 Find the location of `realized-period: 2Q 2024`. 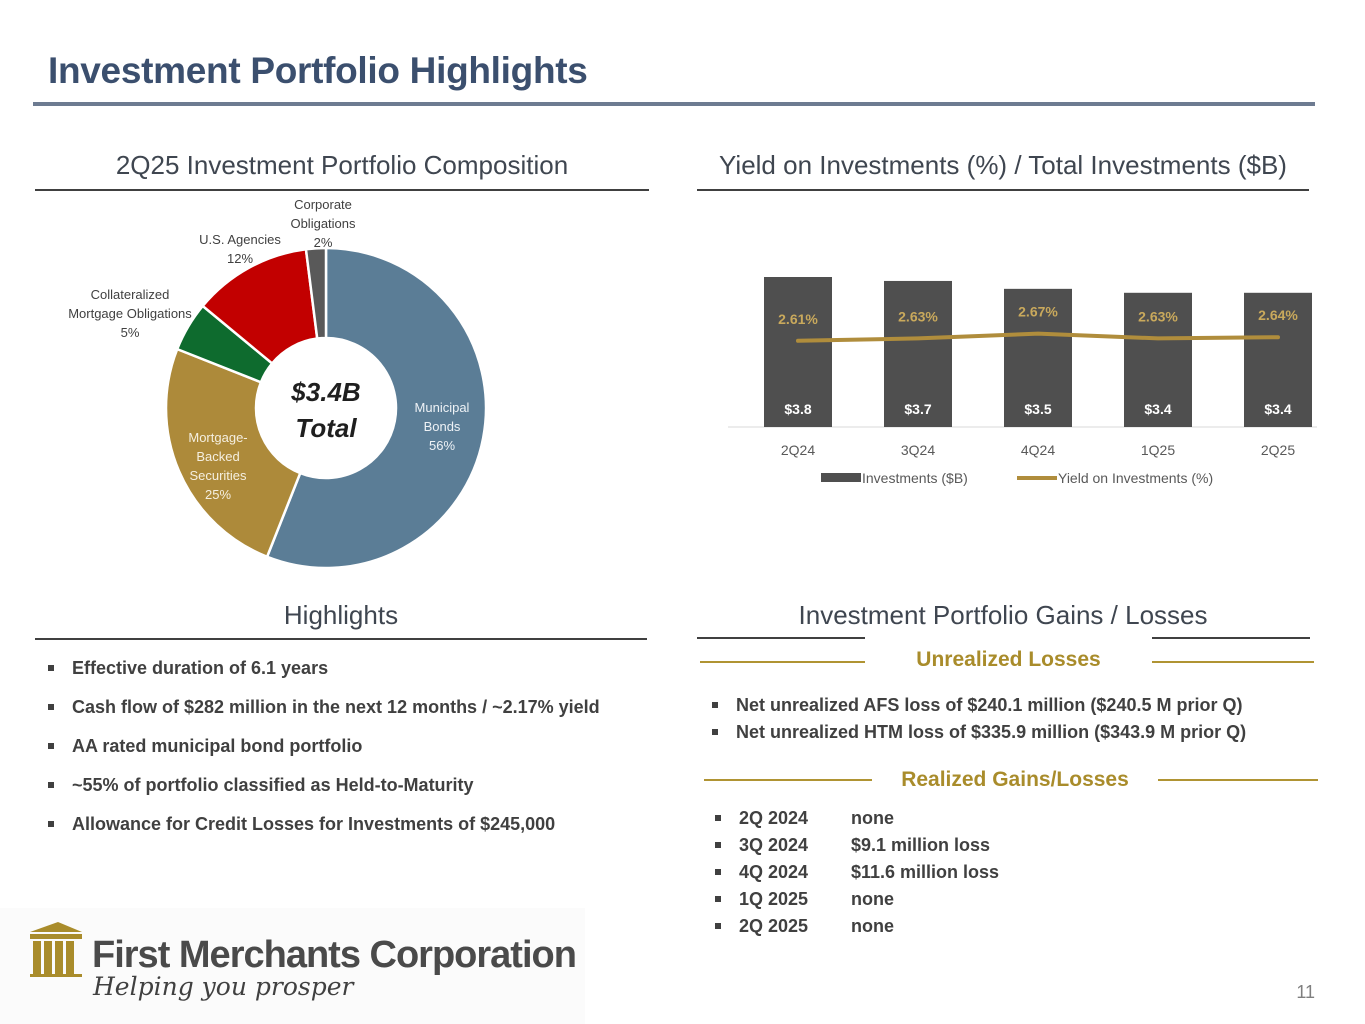

realized-period: 2Q 2024 is located at coordinates (774, 818).